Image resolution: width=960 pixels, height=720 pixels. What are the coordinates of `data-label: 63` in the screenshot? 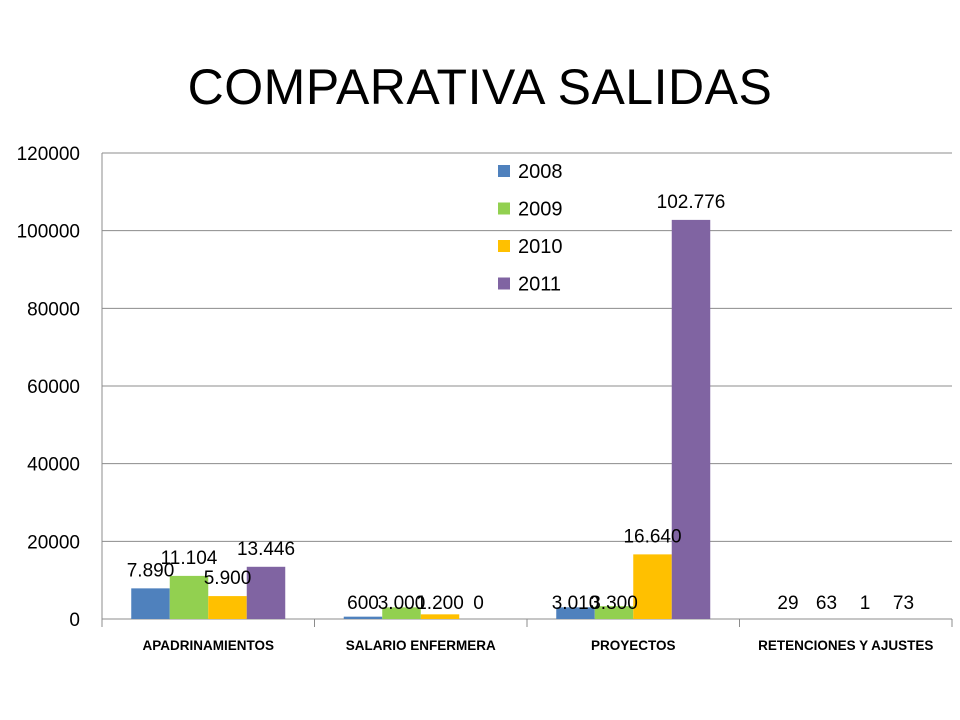 It's located at (826, 603).